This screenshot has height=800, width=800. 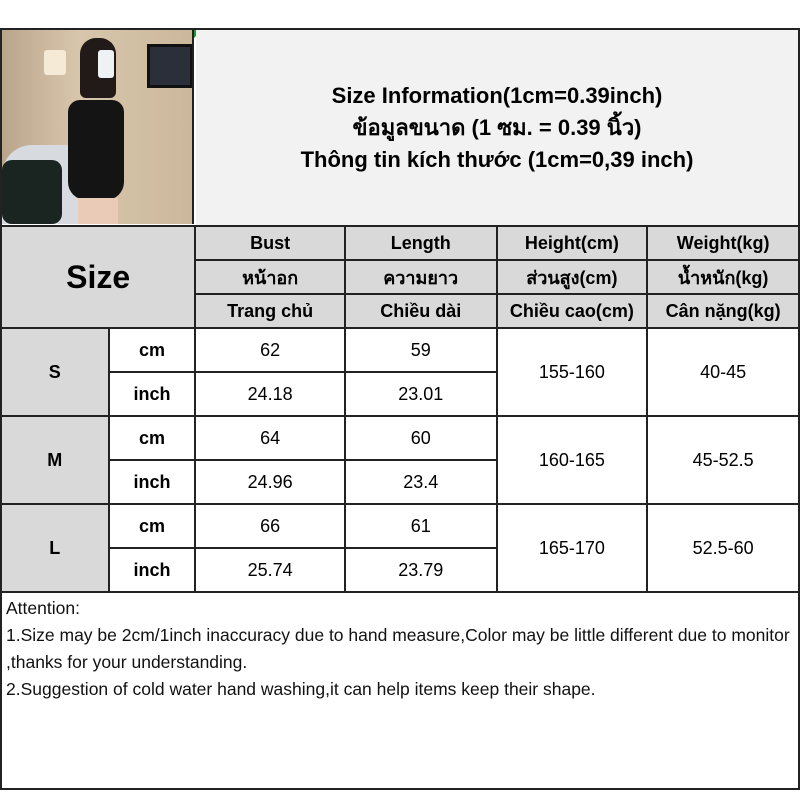 What do you see at coordinates (420, 311) in the screenshot?
I see `col-length-vi: Chiều dài` at bounding box center [420, 311].